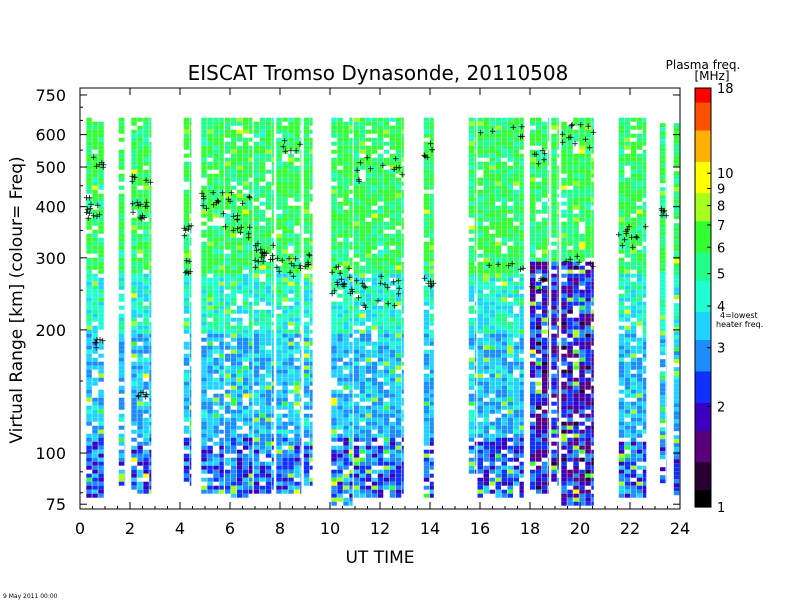  I want to click on heatmap-column, so click(263, 305).